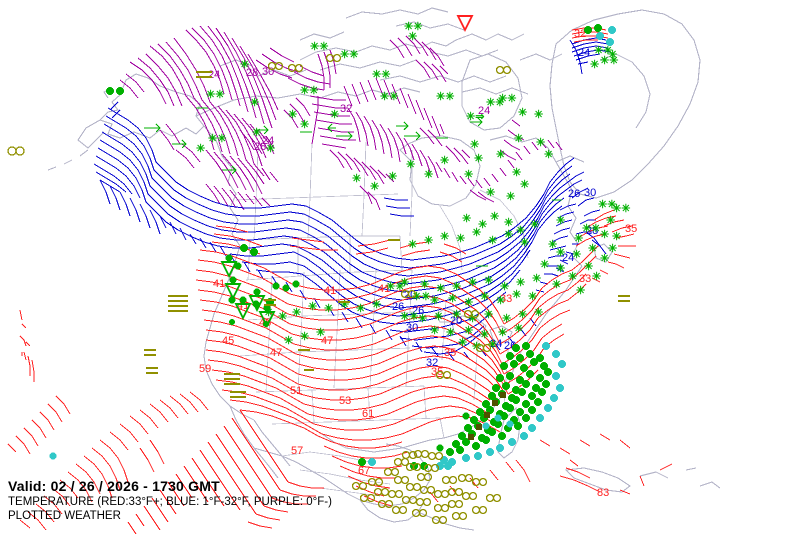 The height and width of the screenshot is (536, 788). What do you see at coordinates (330, 291) in the screenshot?
I see `svg-text: 41` at bounding box center [330, 291].